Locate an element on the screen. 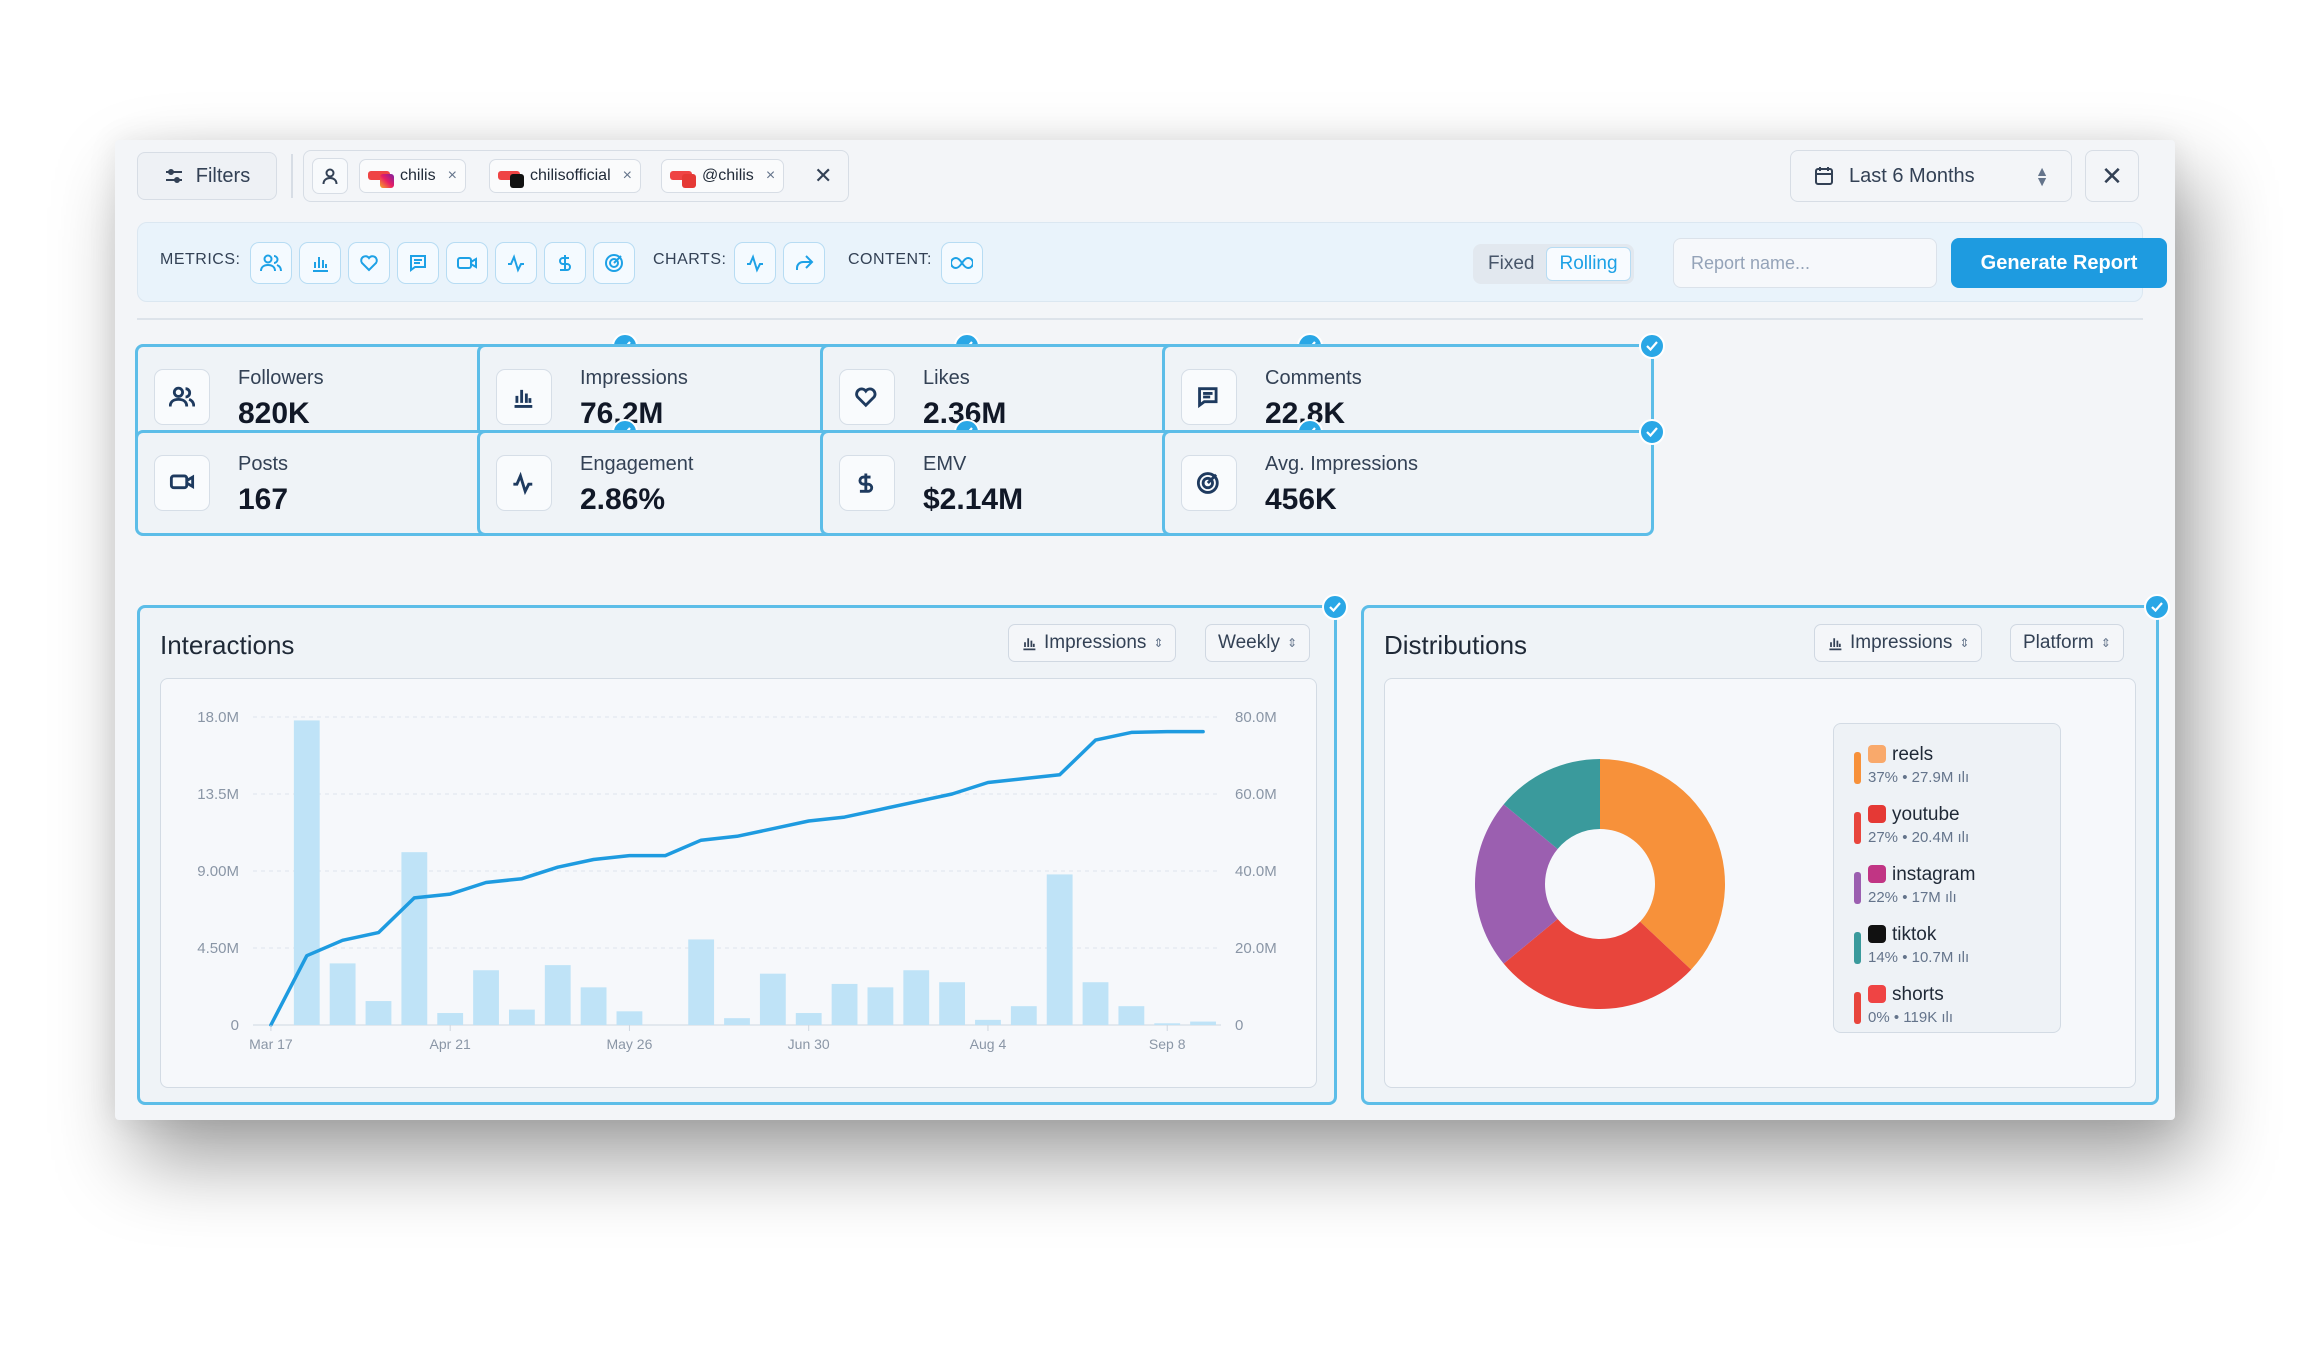 The image size is (2317, 1361). legend-label: instagram is located at coordinates (1934, 874).